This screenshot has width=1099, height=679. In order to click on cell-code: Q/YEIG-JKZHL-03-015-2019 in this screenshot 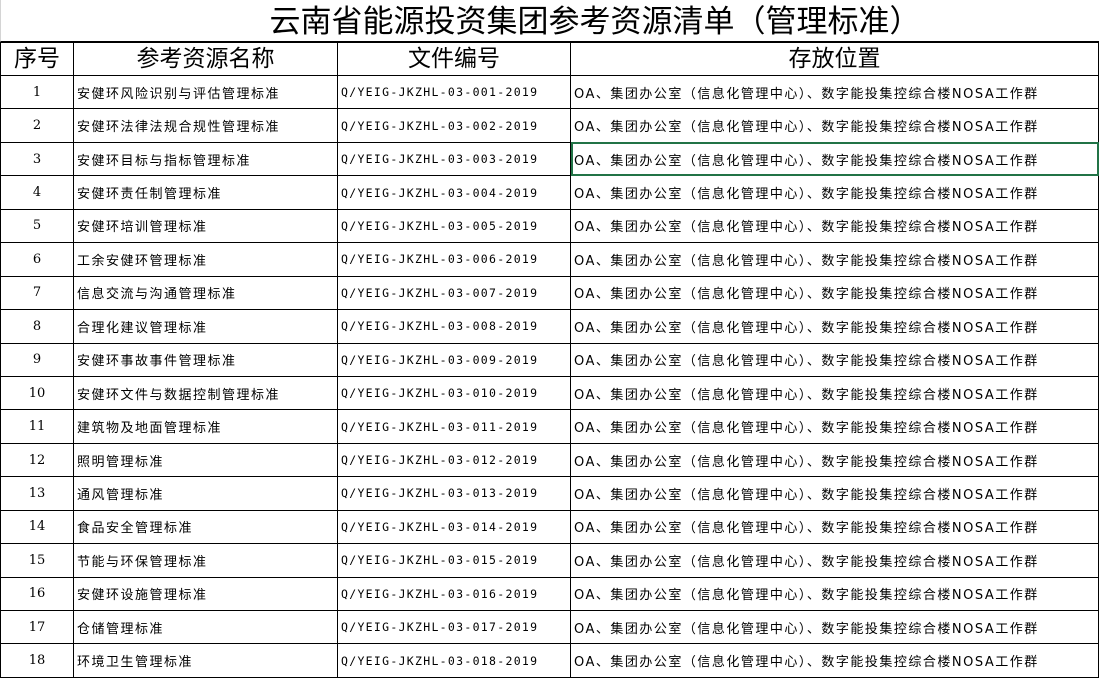, I will do `click(454, 560)`.